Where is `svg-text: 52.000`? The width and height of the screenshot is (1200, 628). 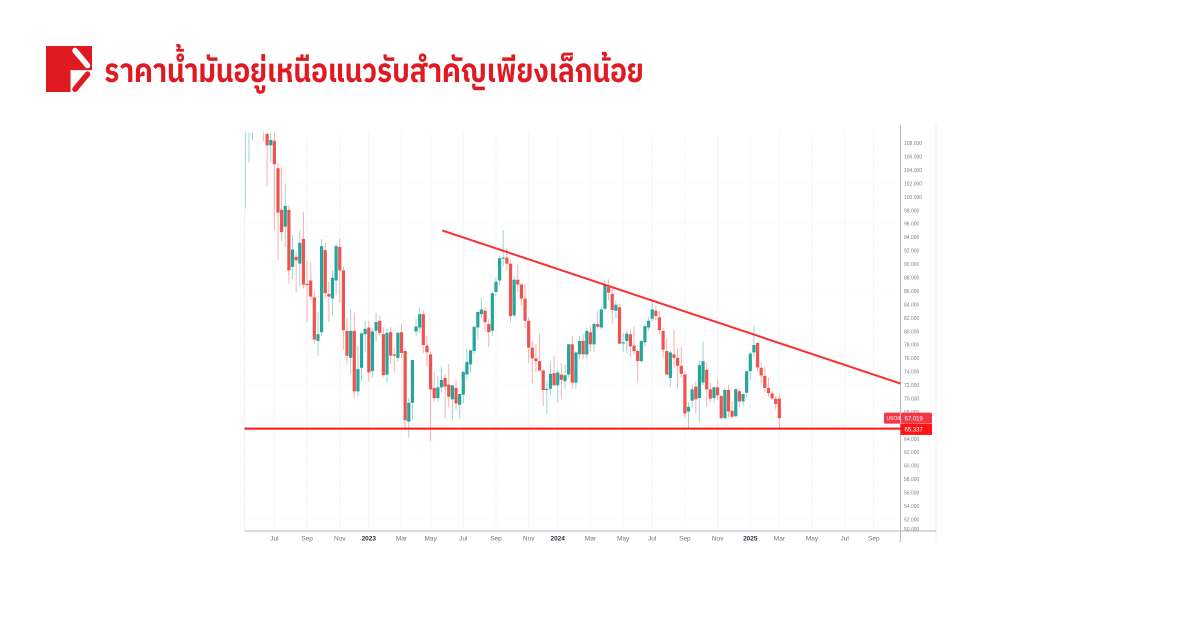
svg-text: 52.000 is located at coordinates (912, 520).